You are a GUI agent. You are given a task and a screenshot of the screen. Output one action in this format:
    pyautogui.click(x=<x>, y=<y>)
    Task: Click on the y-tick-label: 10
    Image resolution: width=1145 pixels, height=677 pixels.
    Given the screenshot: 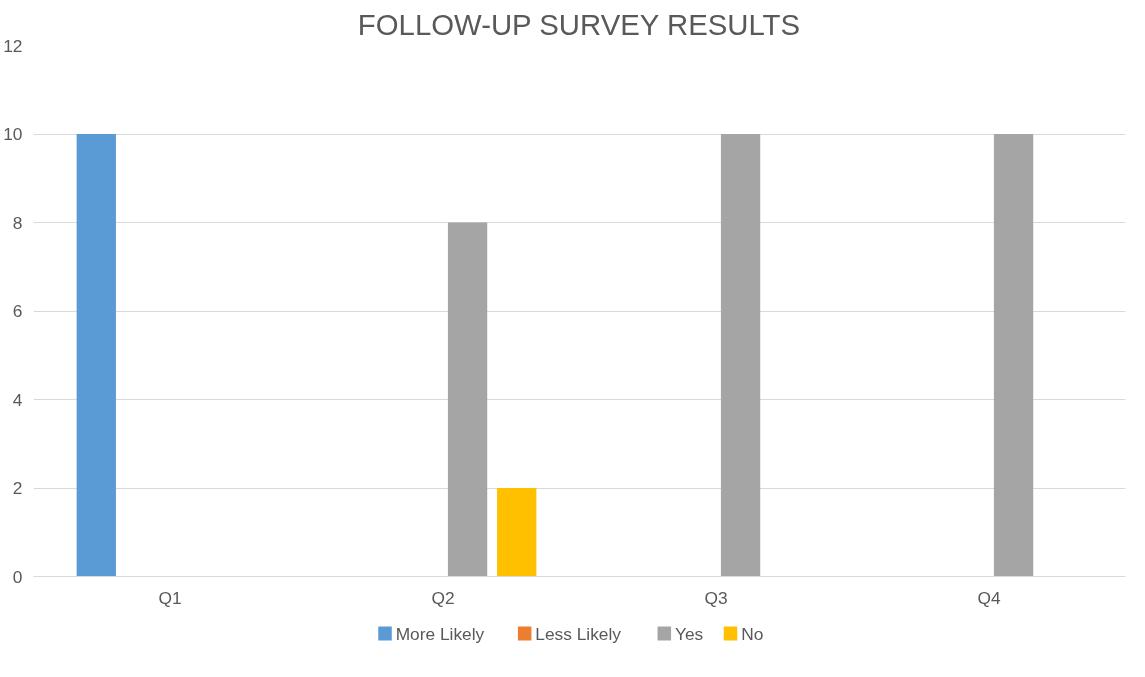 What is the action you would take?
    pyautogui.click(x=13, y=134)
    